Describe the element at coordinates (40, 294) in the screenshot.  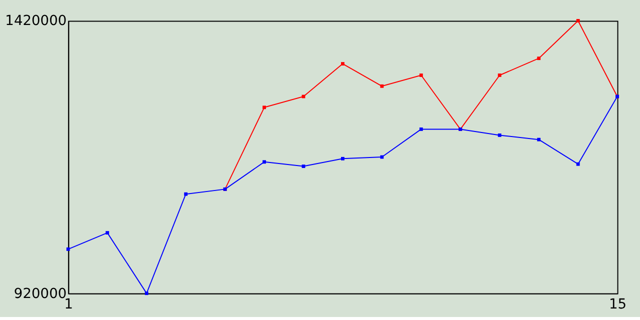
I see `y-tick-label: 920000` at that location.